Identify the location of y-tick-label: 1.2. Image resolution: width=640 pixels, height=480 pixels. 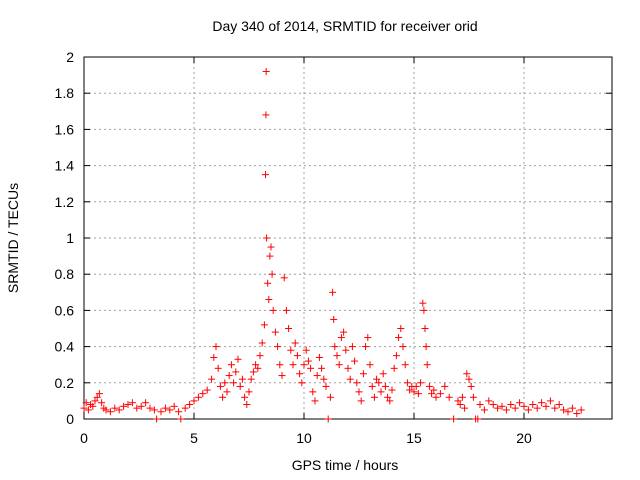
(65, 202).